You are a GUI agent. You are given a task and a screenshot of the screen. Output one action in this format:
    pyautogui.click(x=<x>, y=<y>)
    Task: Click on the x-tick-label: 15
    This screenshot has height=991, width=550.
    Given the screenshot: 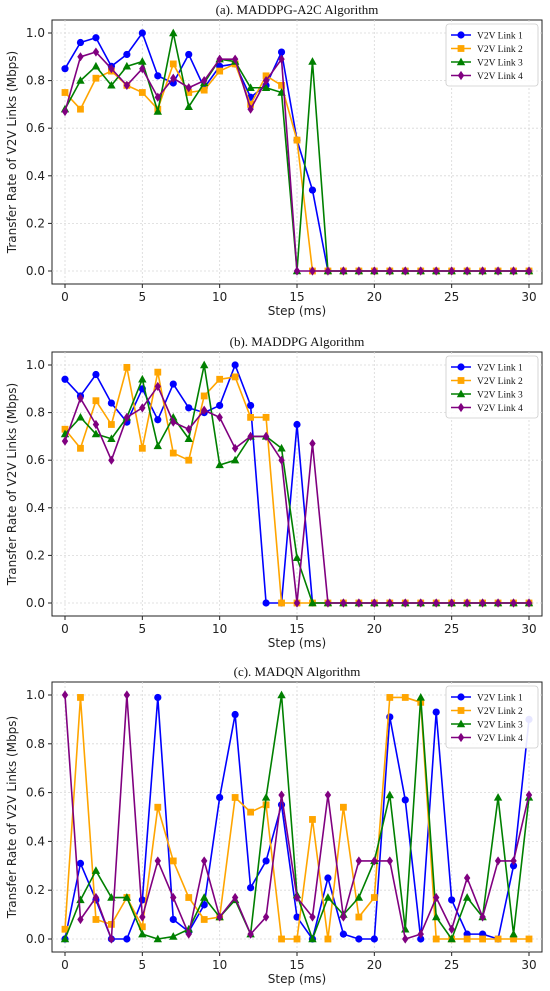 What is the action you would take?
    pyautogui.click(x=296, y=629)
    